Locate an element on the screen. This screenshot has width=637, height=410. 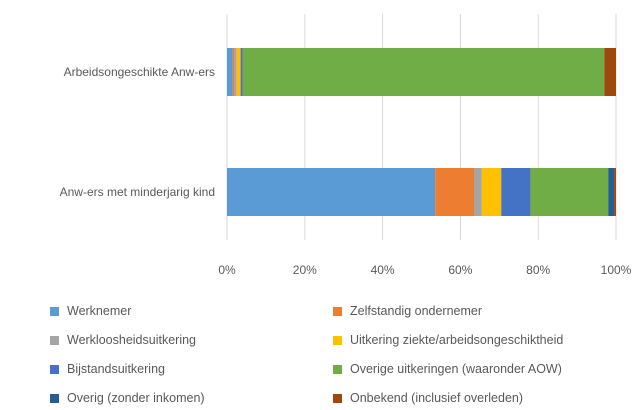
legend-label: Bijstandsuitkering is located at coordinates (116, 369).